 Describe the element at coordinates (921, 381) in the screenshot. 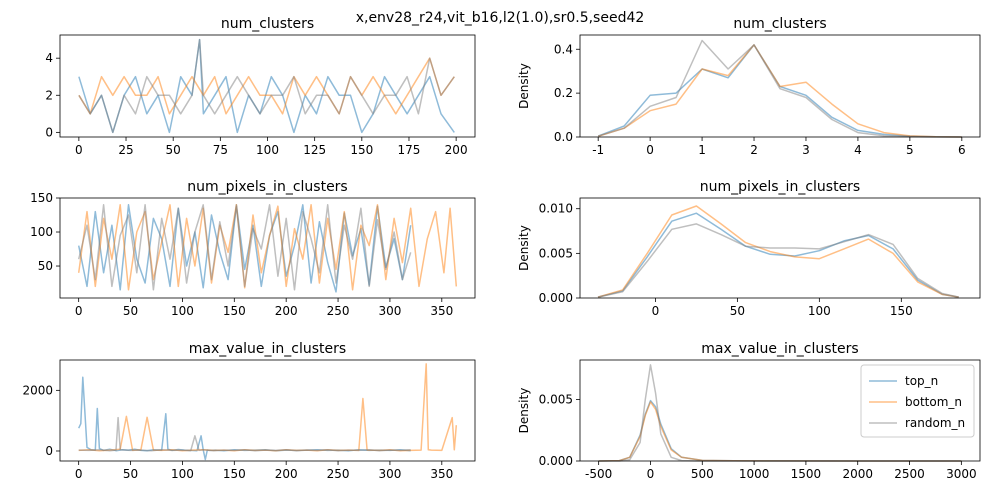

I see `legend-label-top-n: top_n` at that location.